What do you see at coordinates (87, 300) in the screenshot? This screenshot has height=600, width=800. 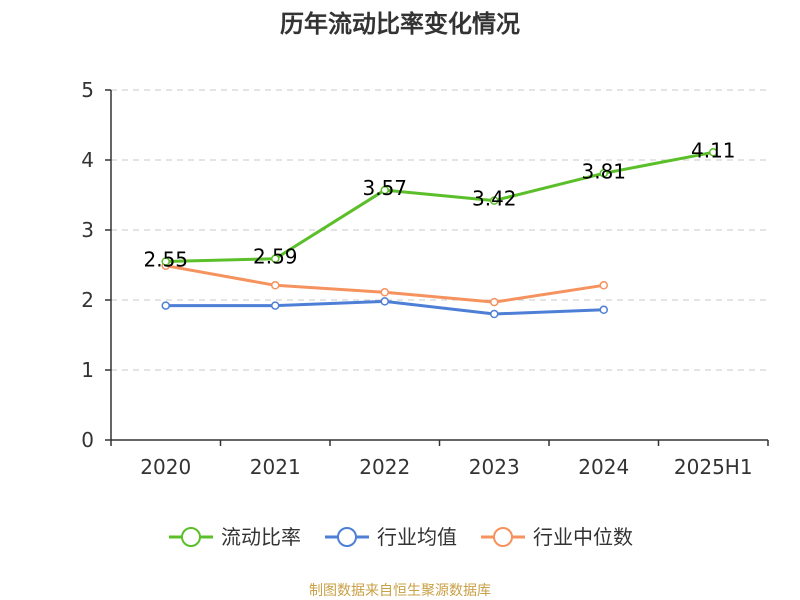 I see `y-tick-label: 2` at bounding box center [87, 300].